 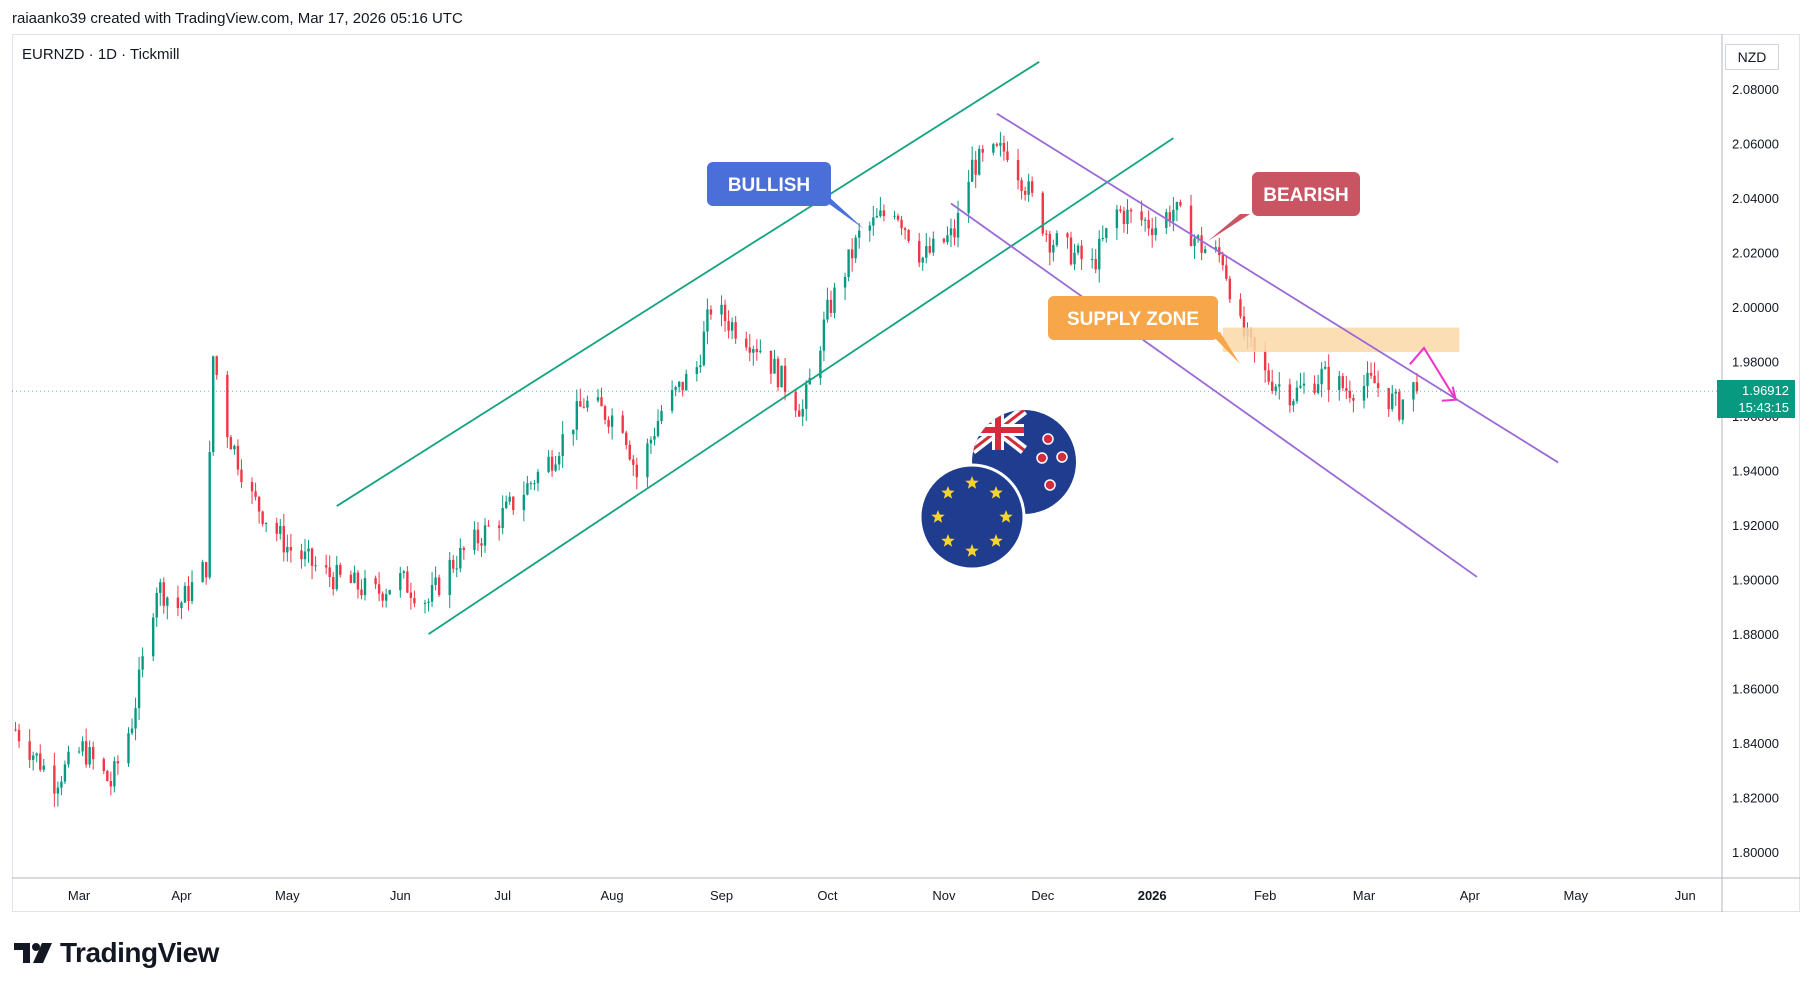 I want to click on bearish-callout: BEARISH, so click(x=1284, y=206).